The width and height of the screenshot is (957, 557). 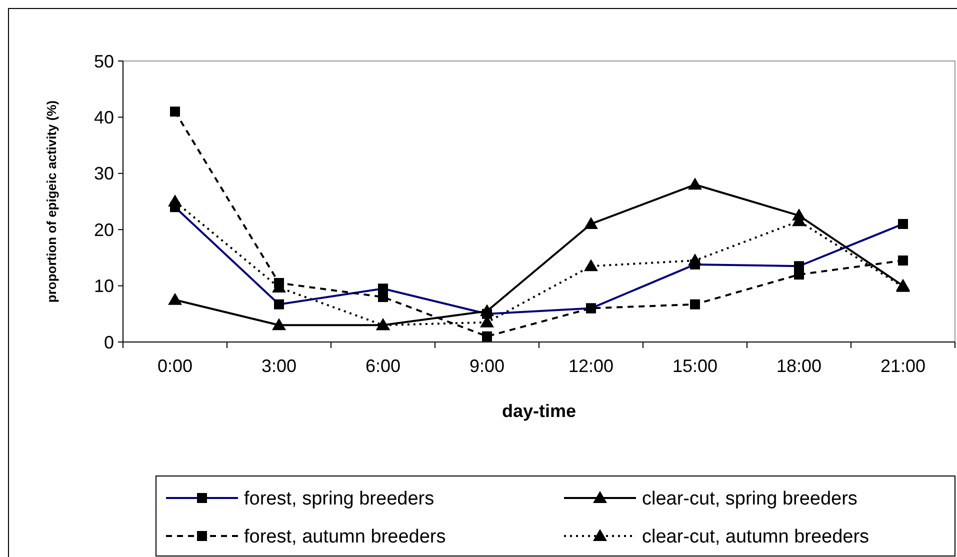 What do you see at coordinates (539, 411) in the screenshot?
I see `x-axis-title: day-time` at bounding box center [539, 411].